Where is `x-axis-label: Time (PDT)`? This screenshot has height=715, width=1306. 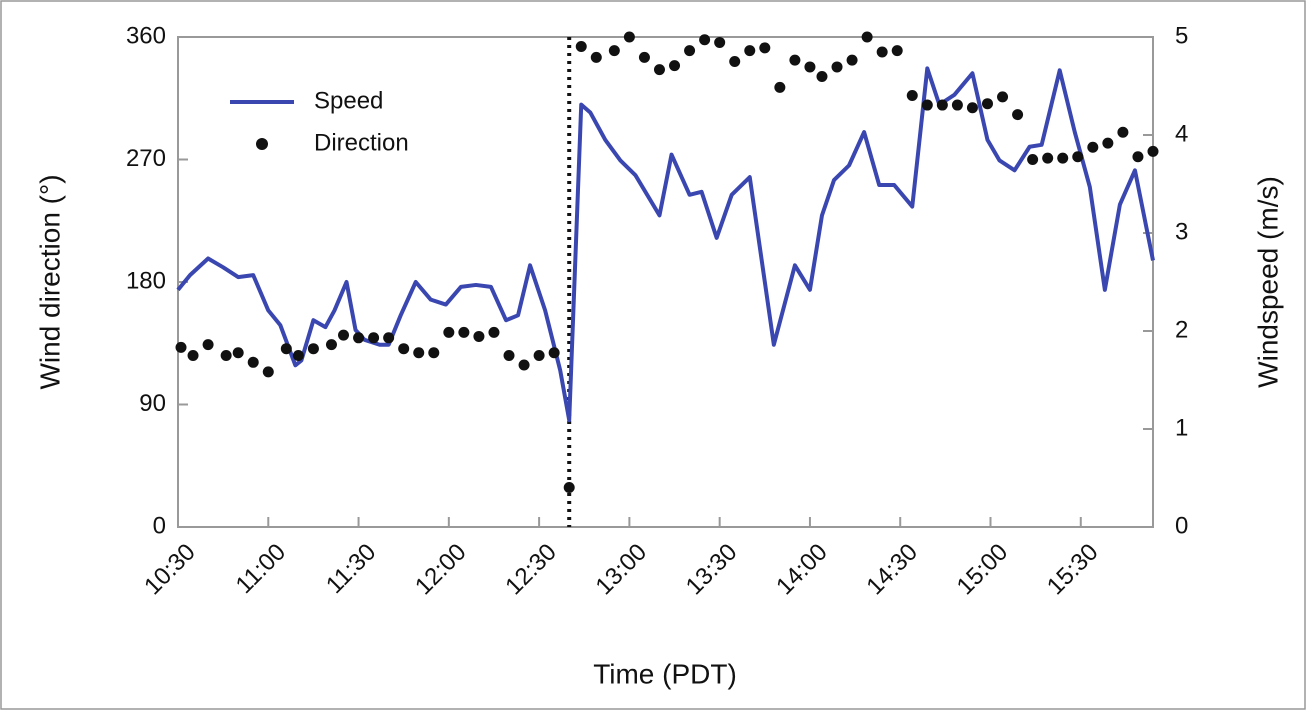 x-axis-label: Time (PDT) is located at coordinates (665, 673).